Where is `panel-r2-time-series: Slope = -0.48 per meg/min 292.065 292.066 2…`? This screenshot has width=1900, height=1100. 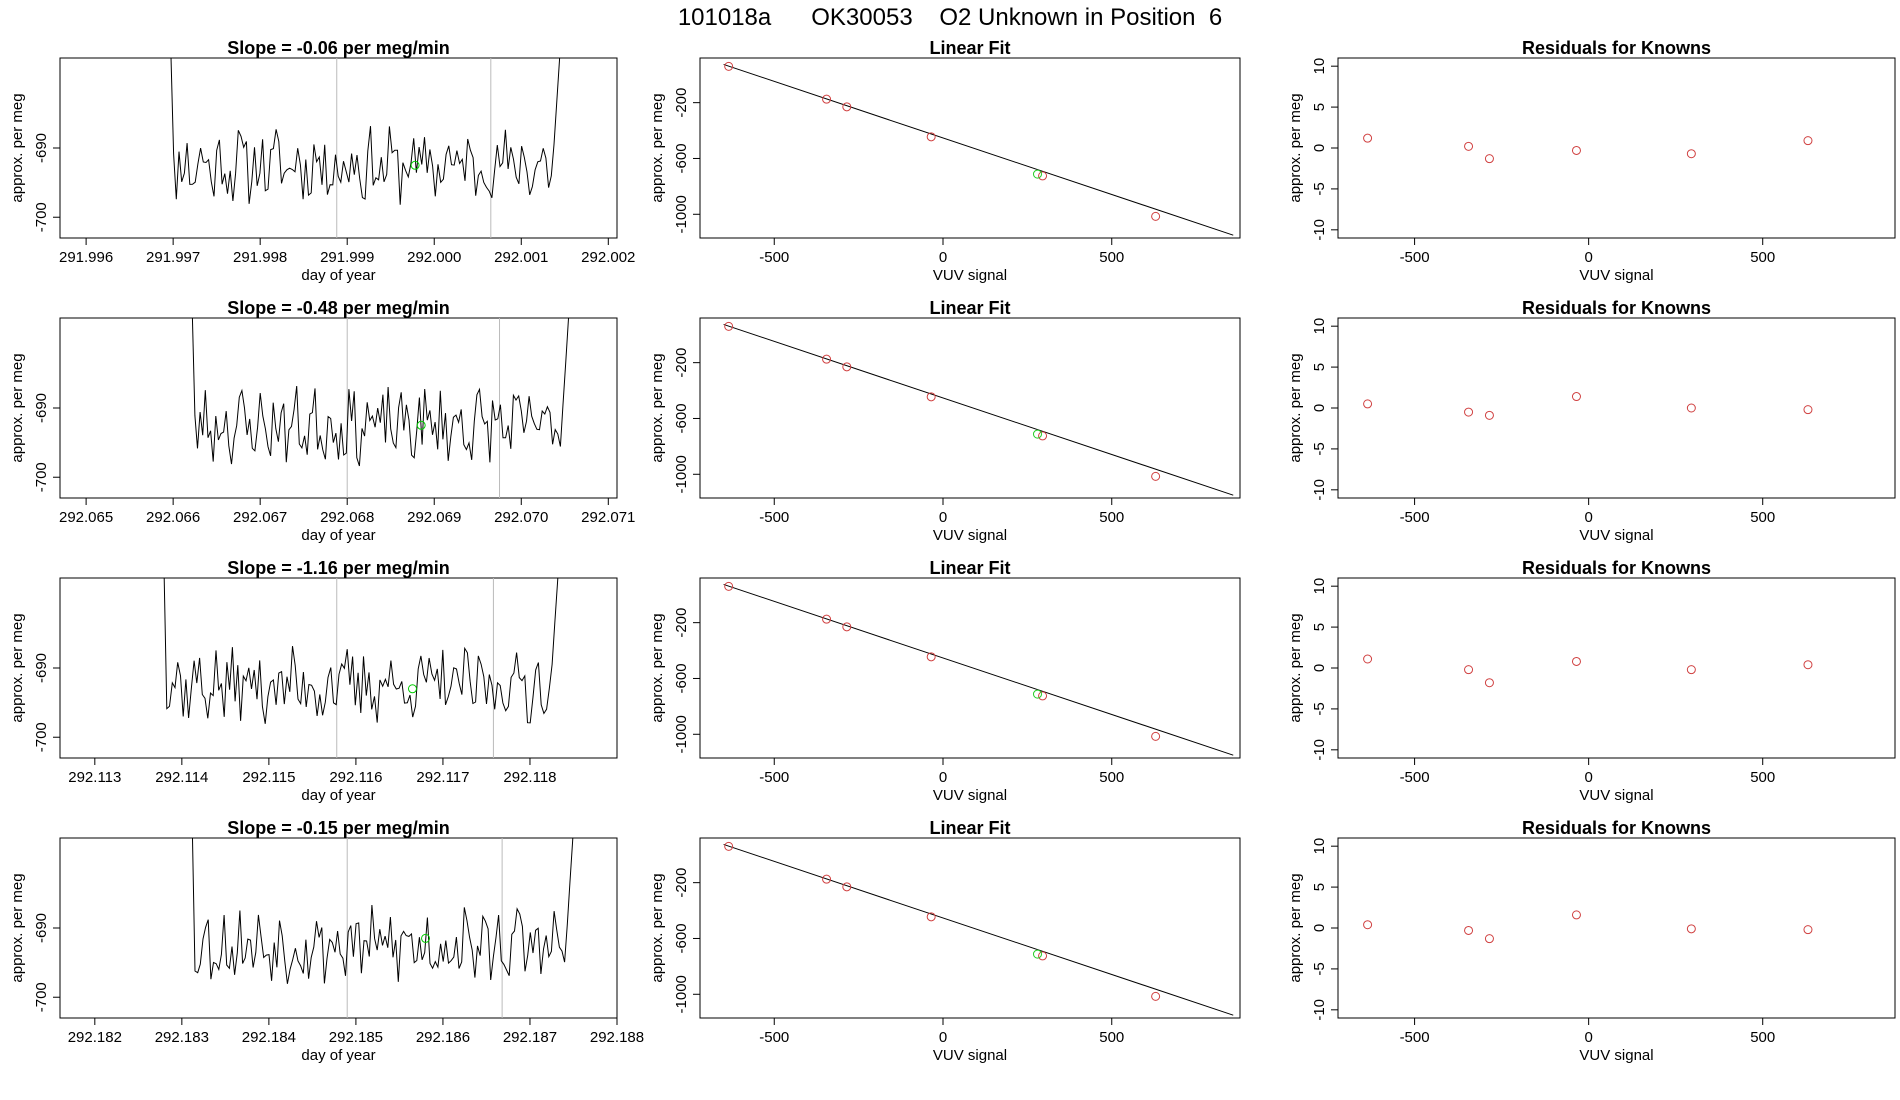 panel-r2-time-series: Slope = -0.48 per meg/min 292.065 292.066 2… is located at coordinates (322, 421).